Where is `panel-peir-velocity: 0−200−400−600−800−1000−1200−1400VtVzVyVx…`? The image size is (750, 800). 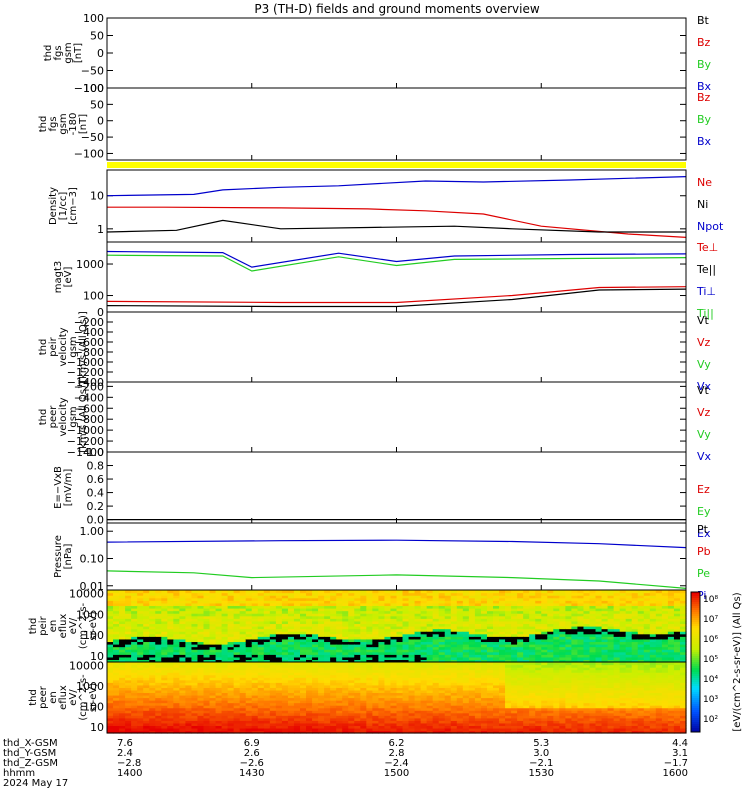 panel-peir-velocity: 0−200−400−600−800−1000−1200−1400VtVzVyVx… is located at coordinates (375, 349).